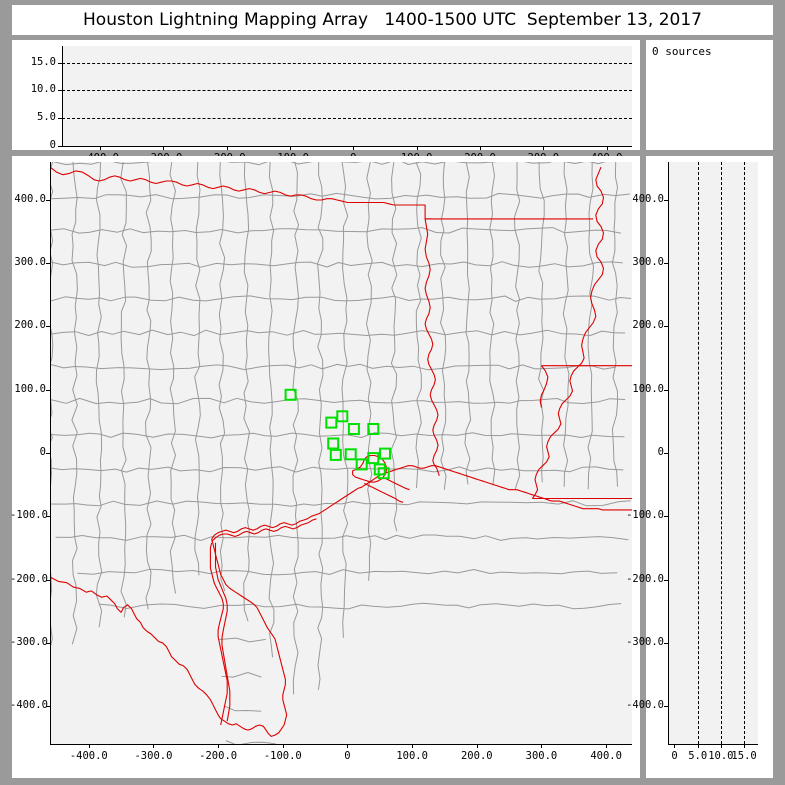  I want to click on side-x-tick-label: 15.0, so click(744, 756).